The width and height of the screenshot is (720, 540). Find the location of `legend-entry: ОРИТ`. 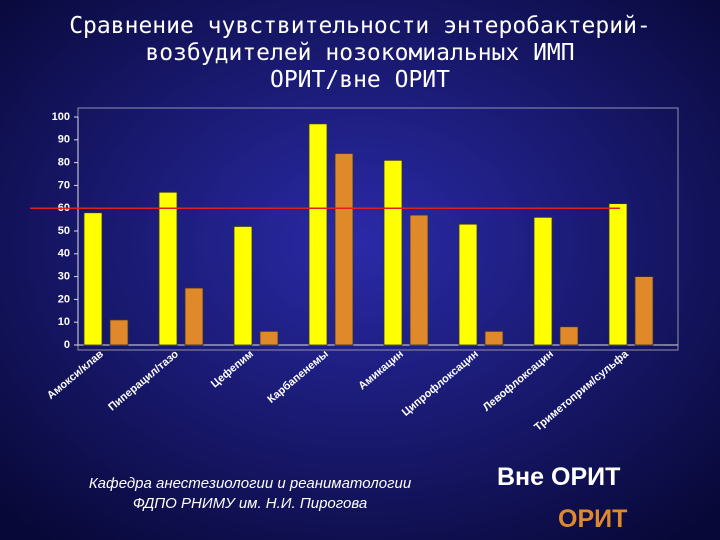

legend-entry: ОРИТ is located at coordinates (592, 519).